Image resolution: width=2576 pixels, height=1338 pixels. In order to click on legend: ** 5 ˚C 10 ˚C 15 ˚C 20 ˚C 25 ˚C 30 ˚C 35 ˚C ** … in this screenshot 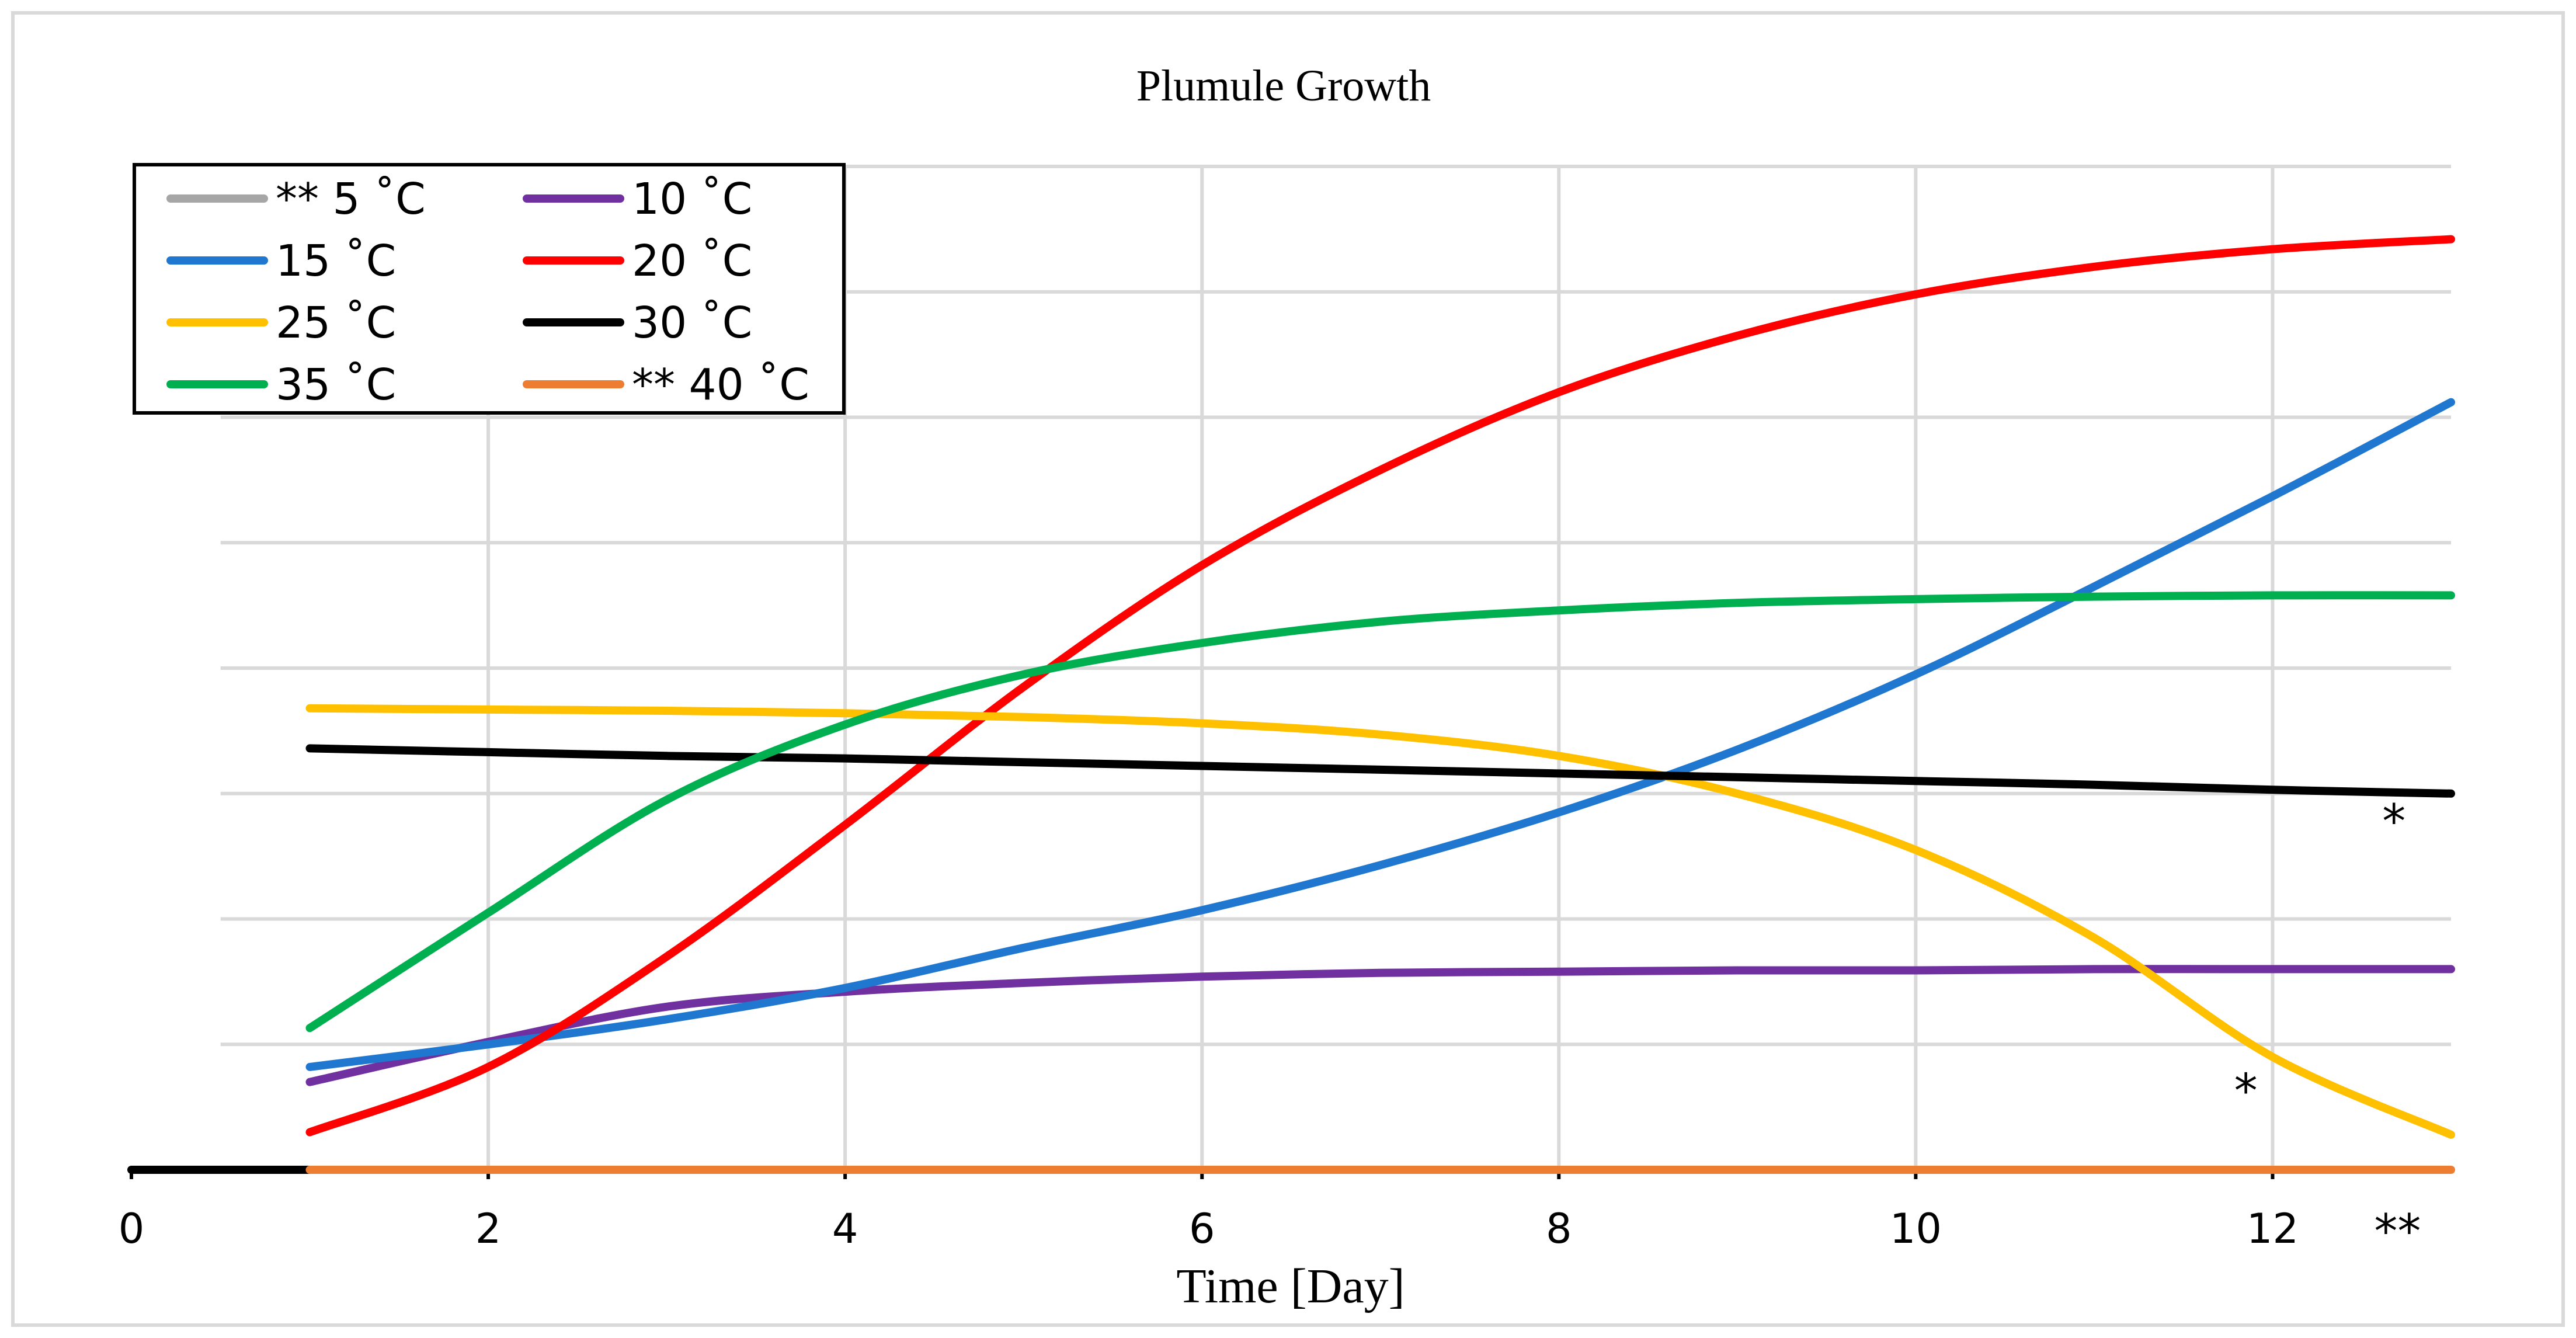, I will do `click(490, 289)`.